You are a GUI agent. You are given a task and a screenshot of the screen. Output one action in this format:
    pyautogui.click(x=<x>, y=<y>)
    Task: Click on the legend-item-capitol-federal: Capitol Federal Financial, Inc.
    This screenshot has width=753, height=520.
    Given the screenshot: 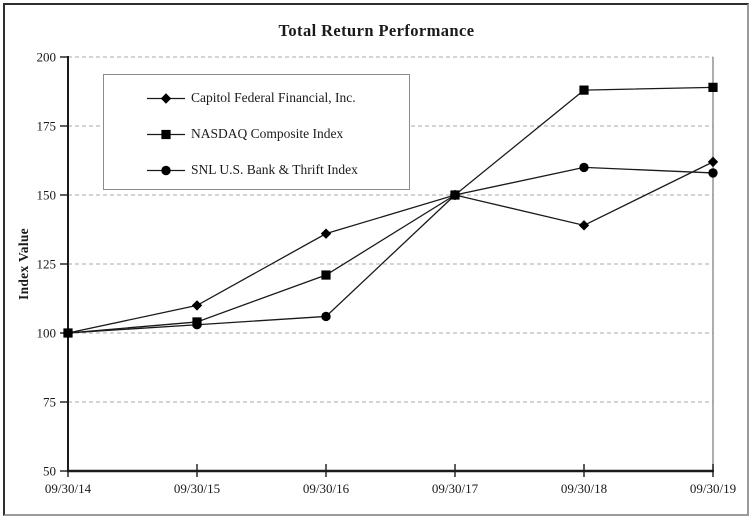 What is the action you would take?
    pyautogui.click(x=256, y=98)
    